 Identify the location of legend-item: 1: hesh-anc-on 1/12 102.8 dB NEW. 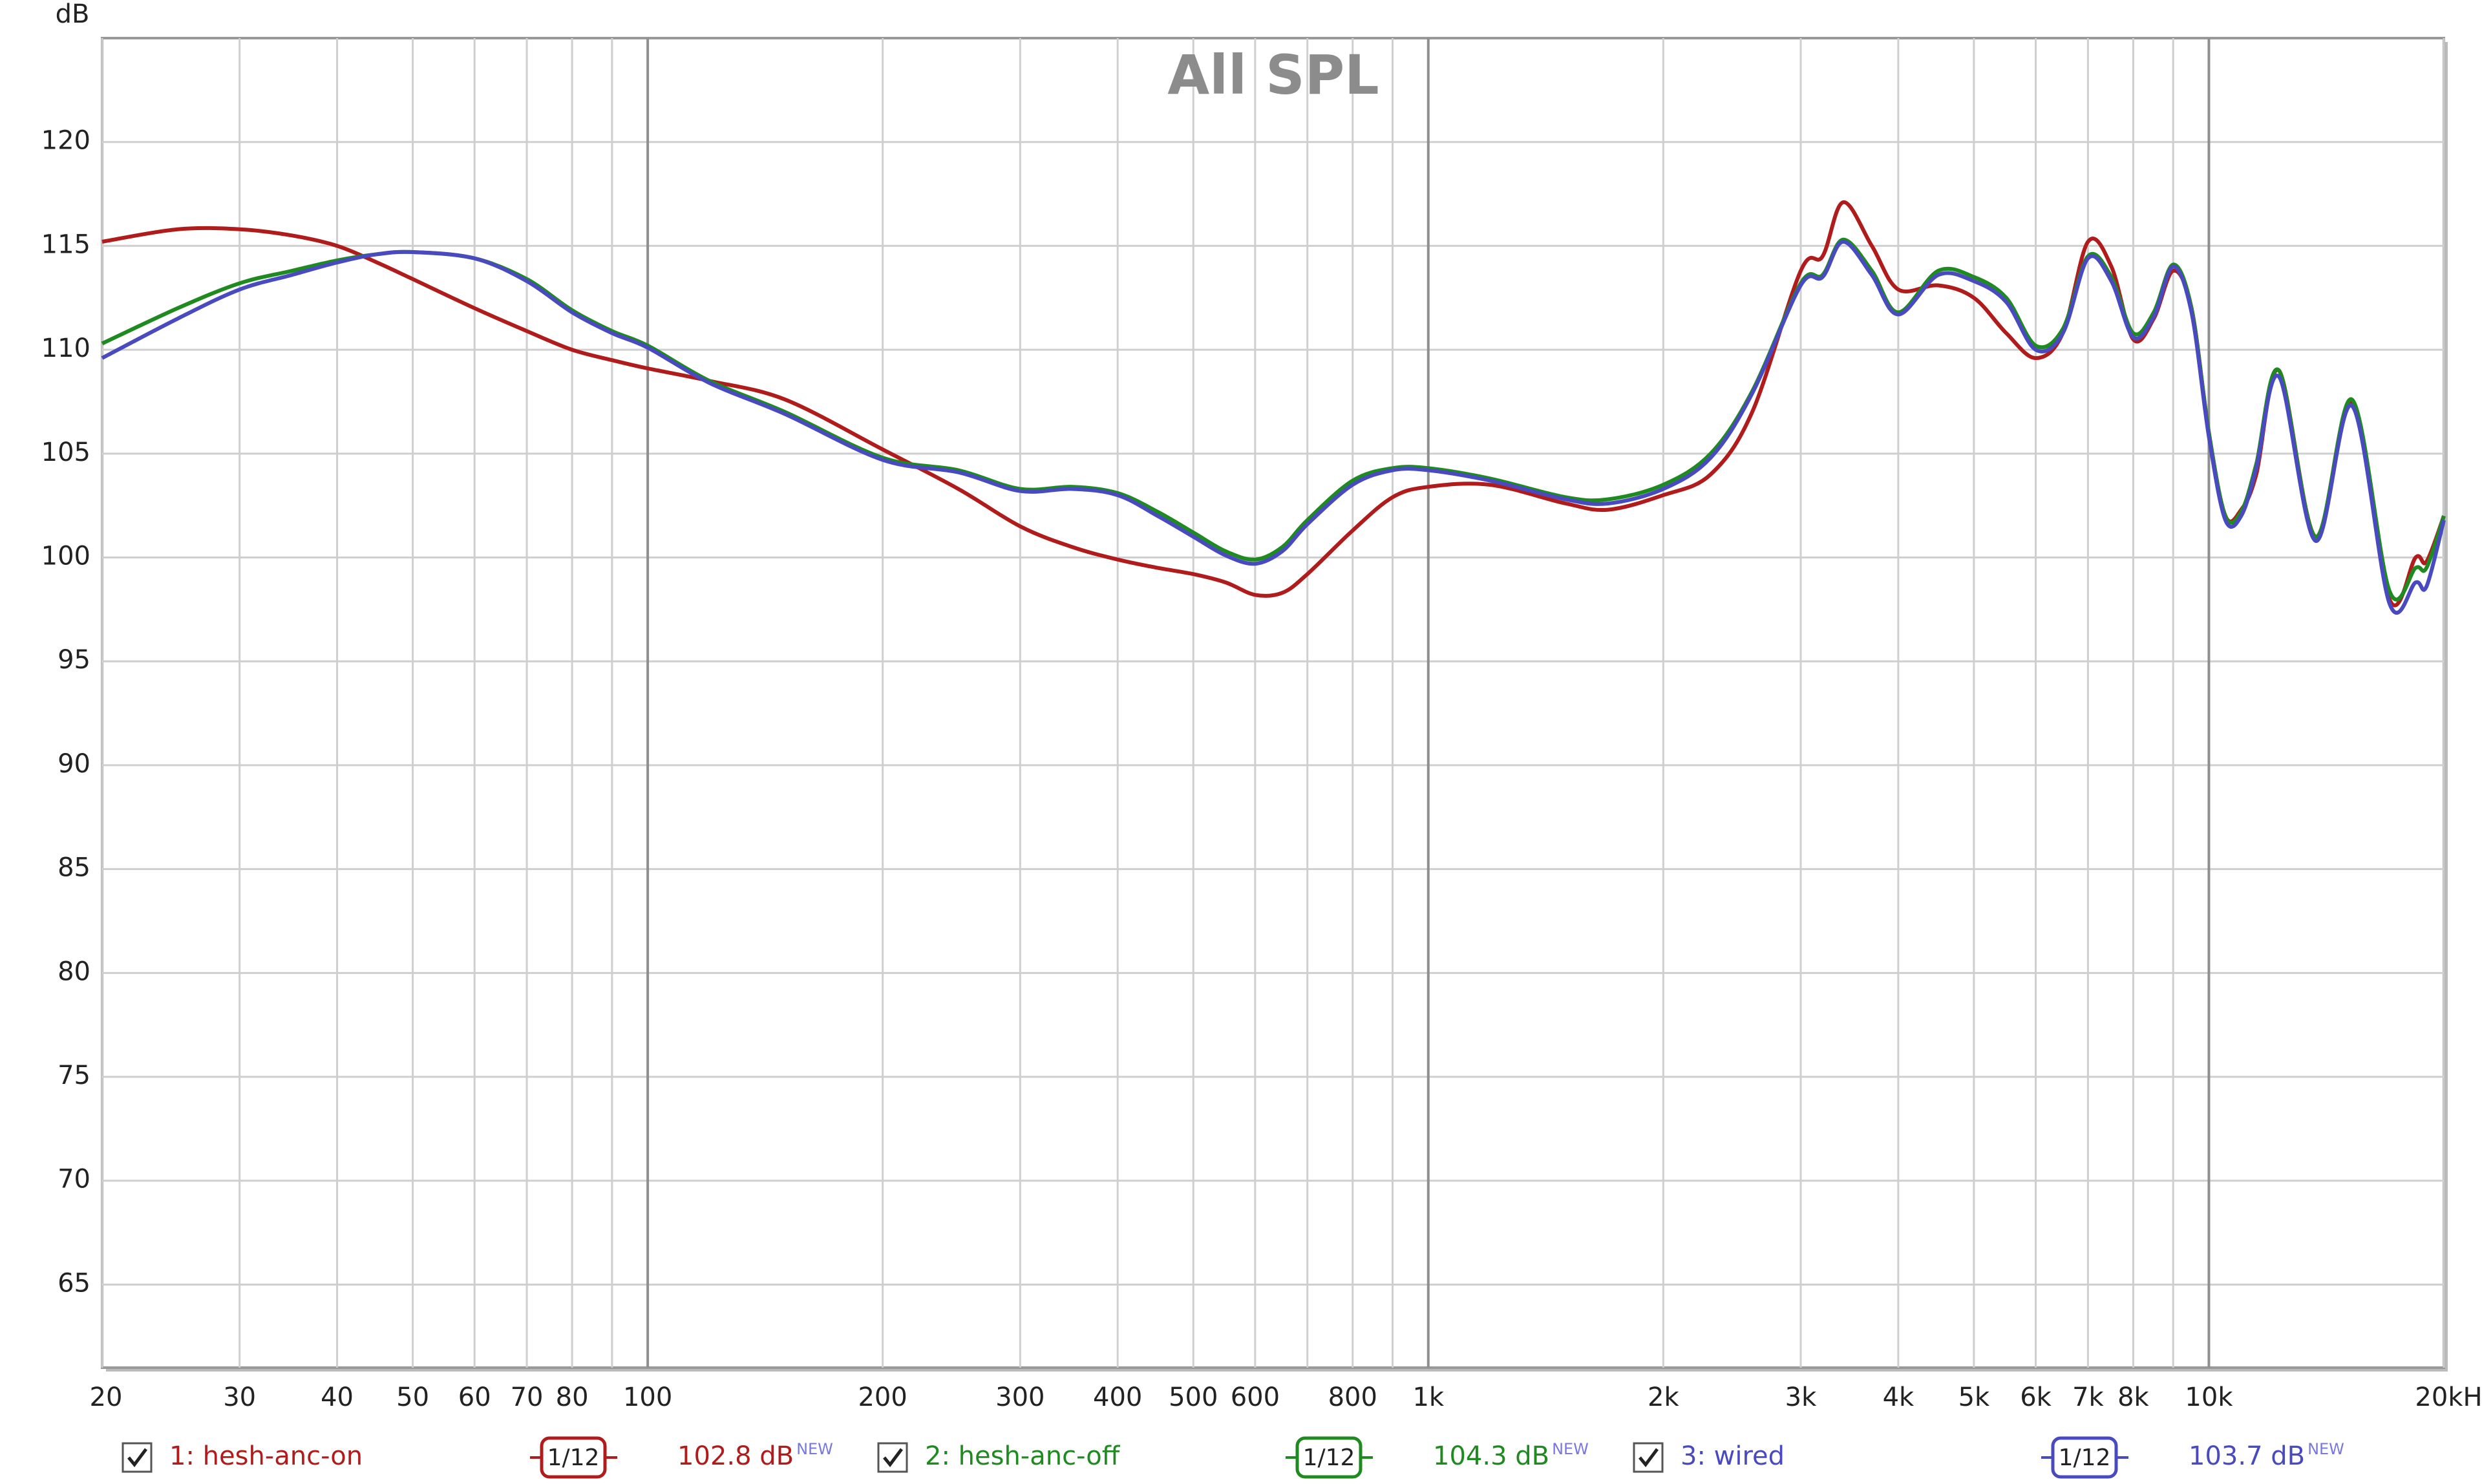
(477, 1457).